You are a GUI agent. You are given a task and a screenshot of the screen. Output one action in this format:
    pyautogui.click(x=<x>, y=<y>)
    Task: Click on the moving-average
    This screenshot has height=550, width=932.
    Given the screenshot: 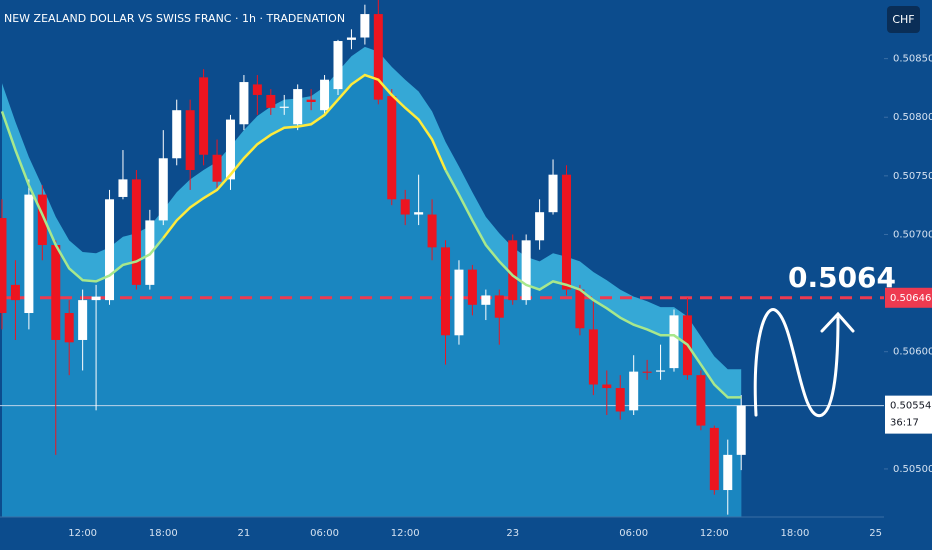 What is the action you would take?
    pyautogui.click(x=304, y=156)
    